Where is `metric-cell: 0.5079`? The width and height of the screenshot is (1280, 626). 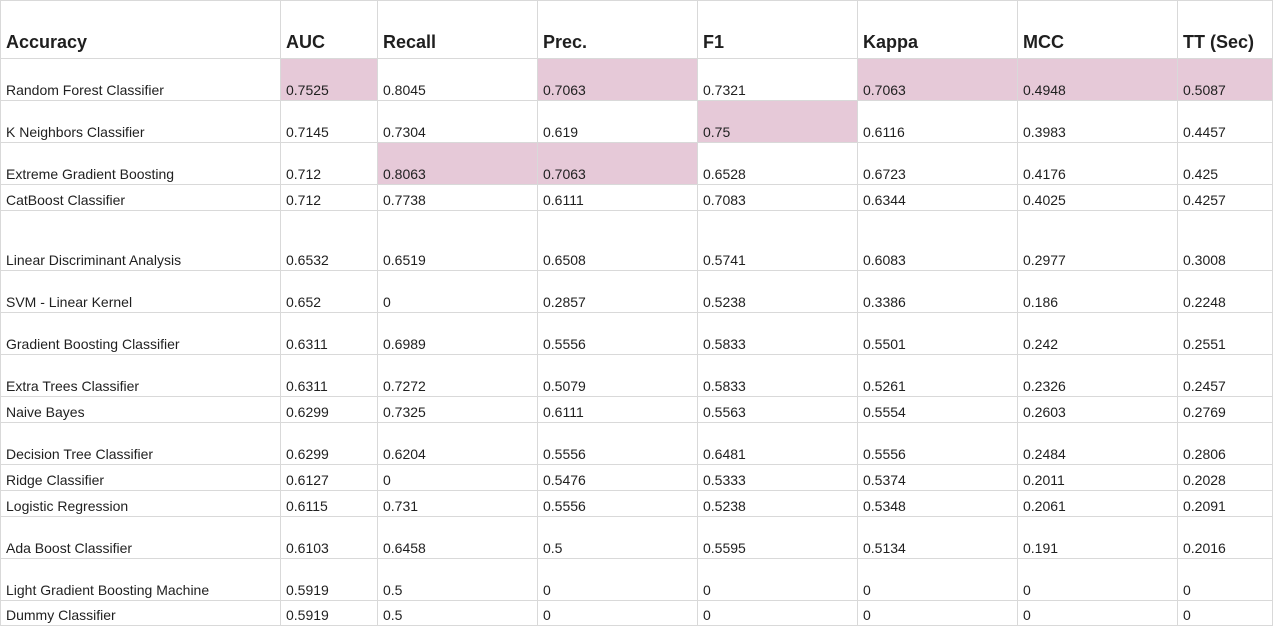
metric-cell: 0.5079 is located at coordinates (617, 375).